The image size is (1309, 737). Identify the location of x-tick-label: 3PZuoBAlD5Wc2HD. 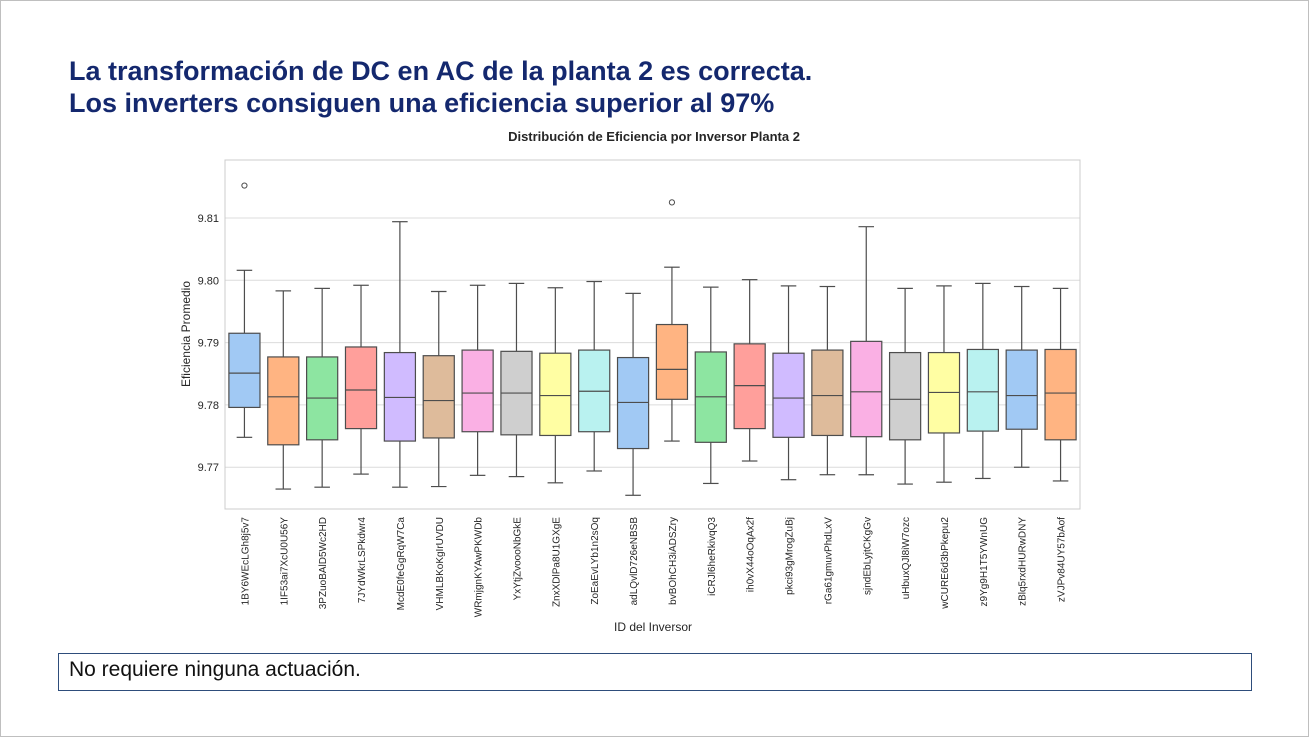
(323, 563).